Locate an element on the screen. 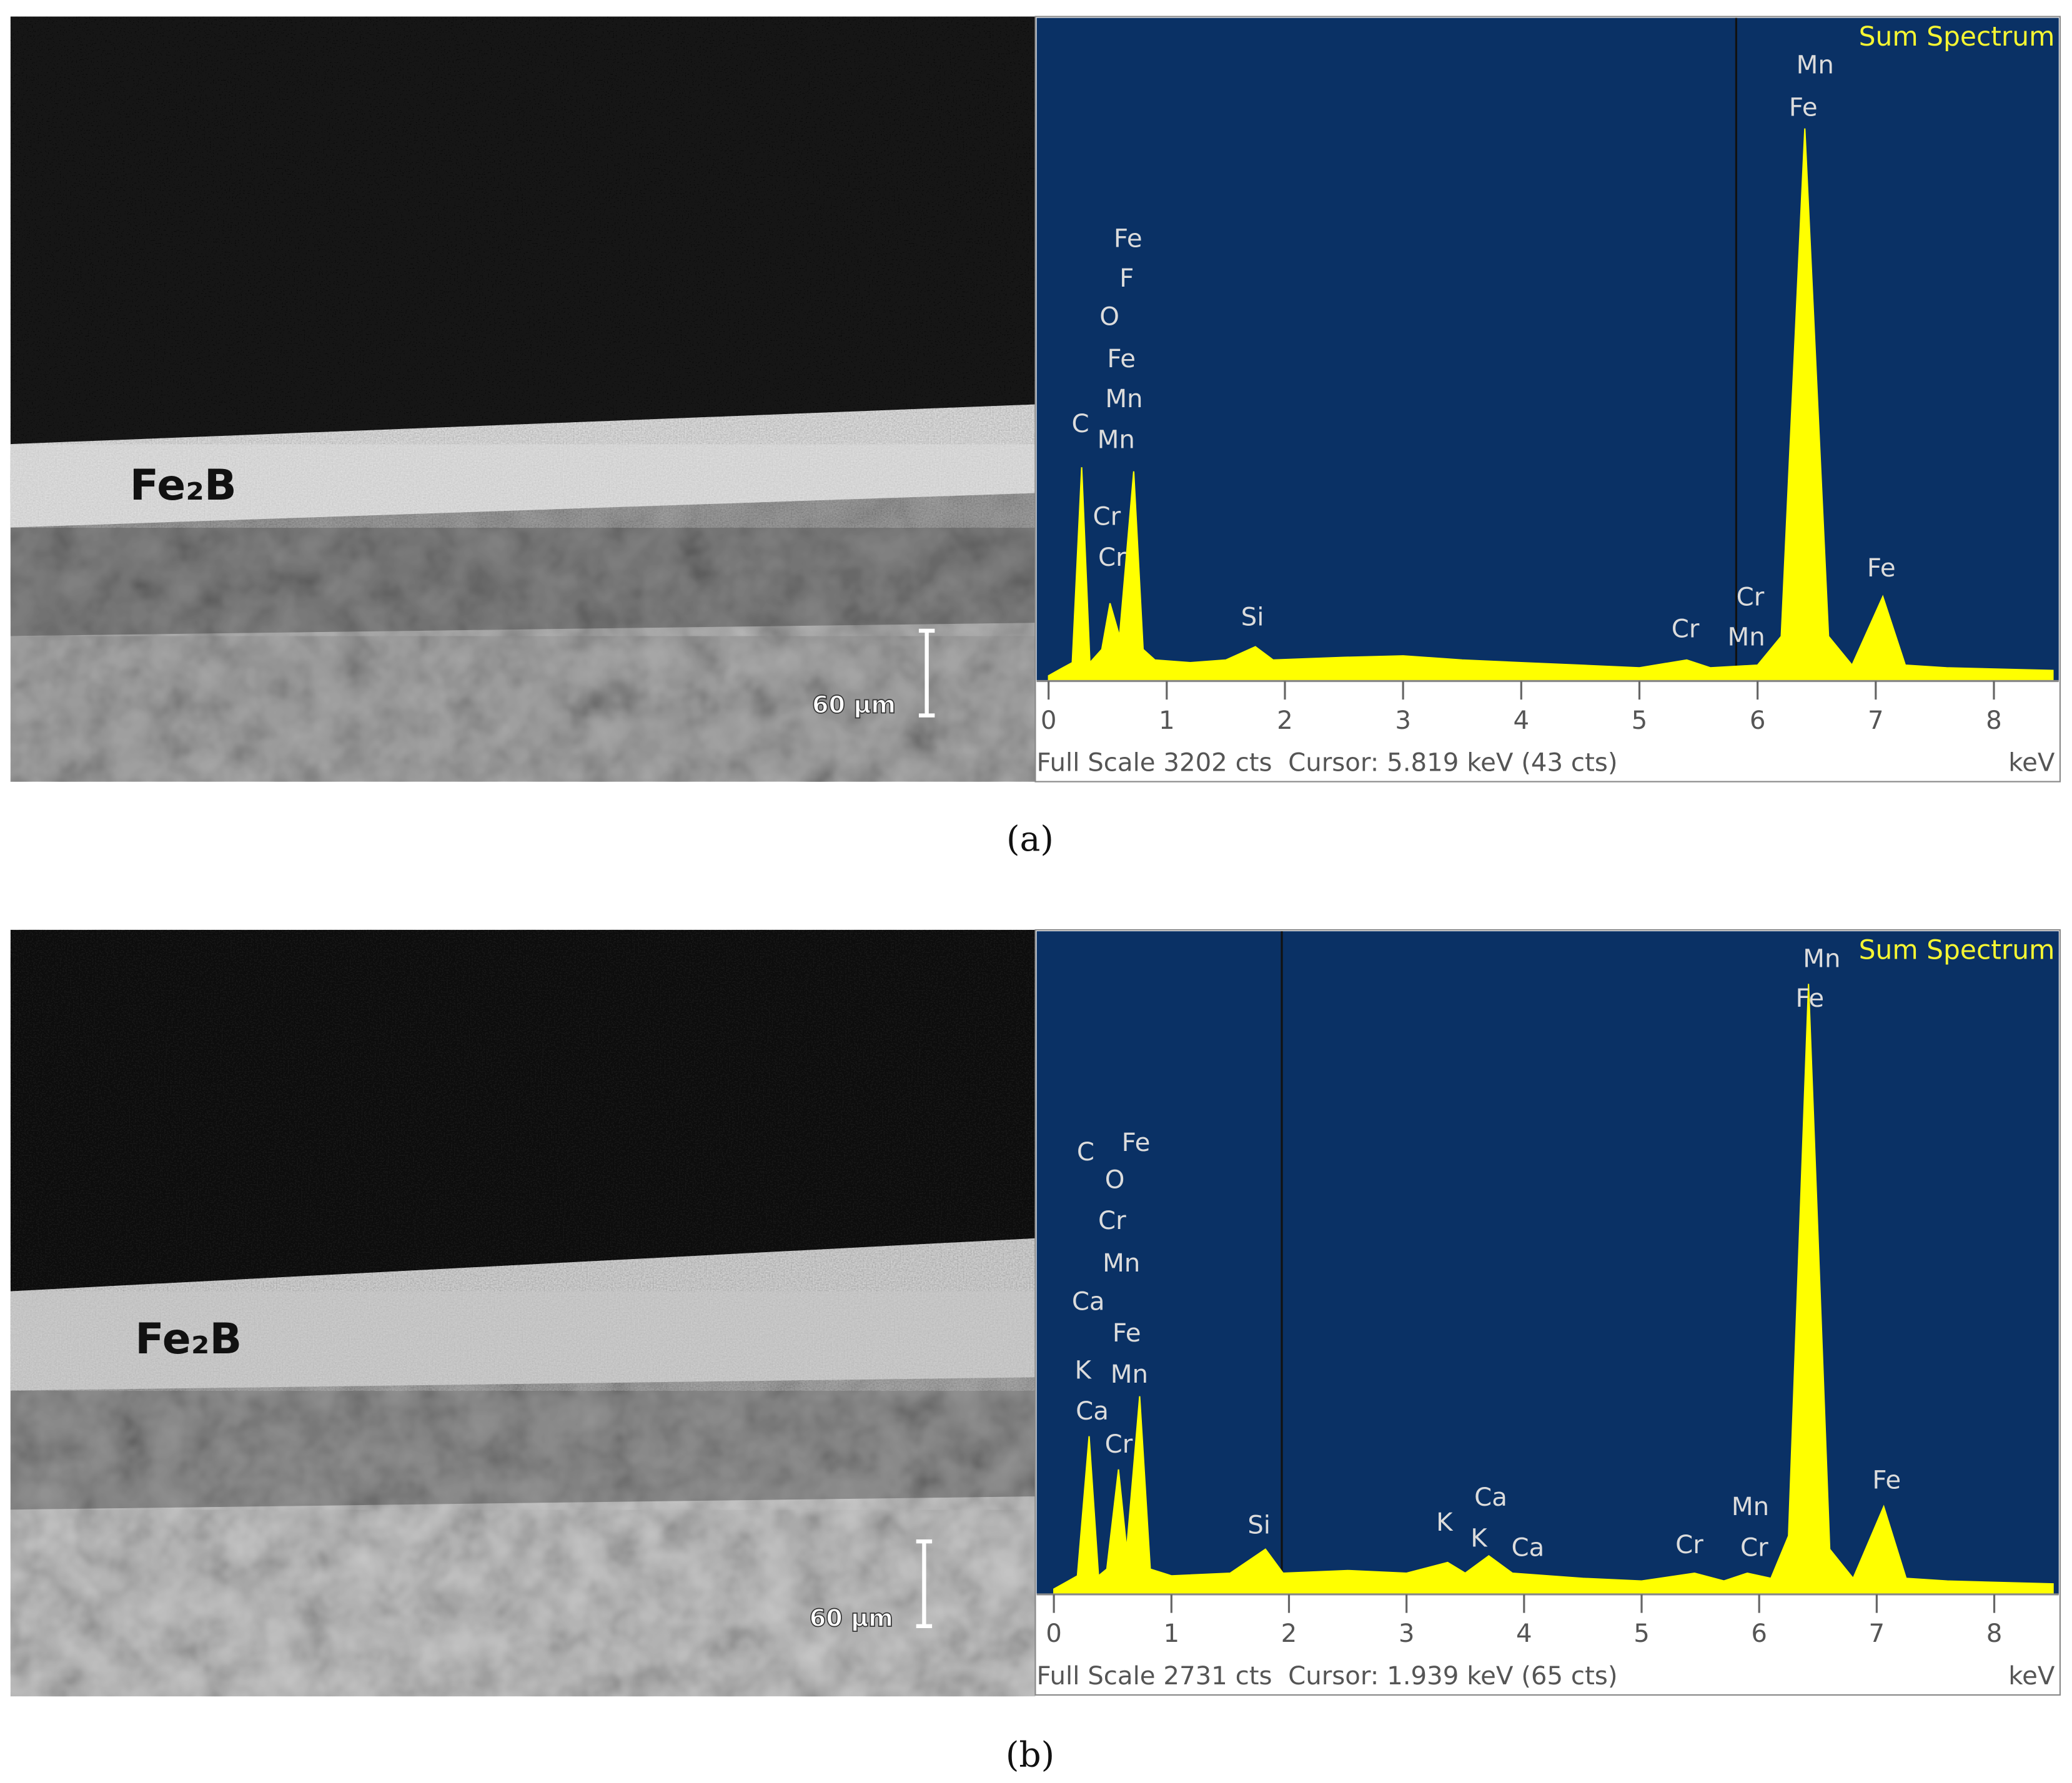 This screenshot has width=2072, height=1783. peak-label: F is located at coordinates (1126, 278).